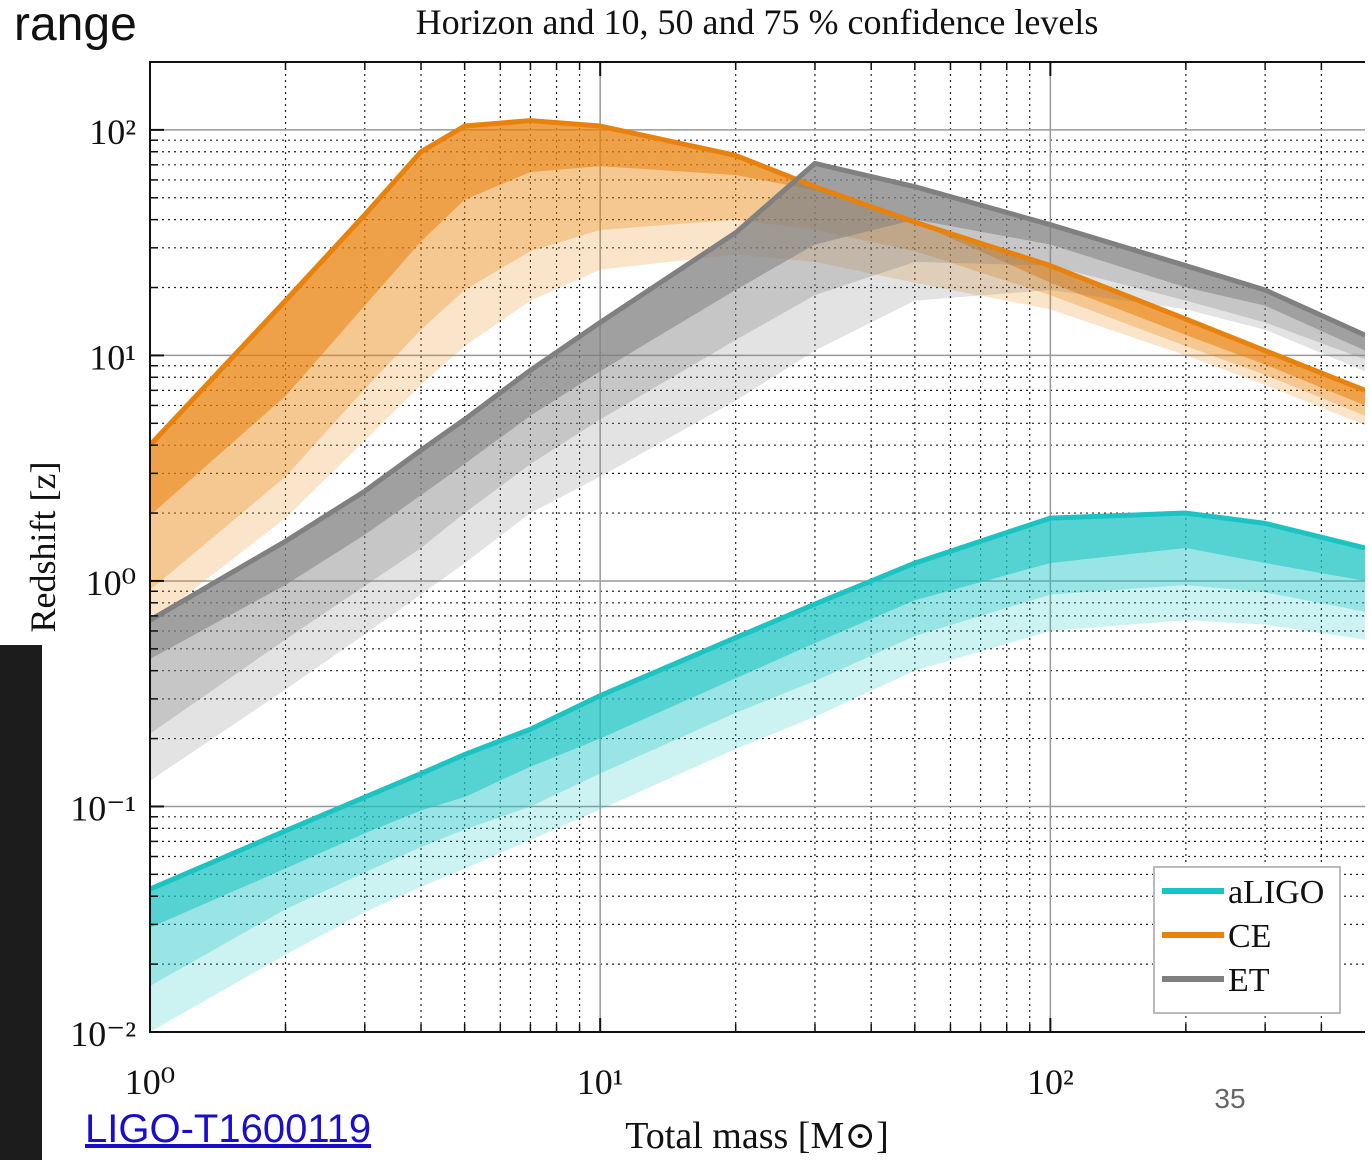 This screenshot has height=1160, width=1371. I want to click on x-tick-label: 10¹, so click(600, 1082).